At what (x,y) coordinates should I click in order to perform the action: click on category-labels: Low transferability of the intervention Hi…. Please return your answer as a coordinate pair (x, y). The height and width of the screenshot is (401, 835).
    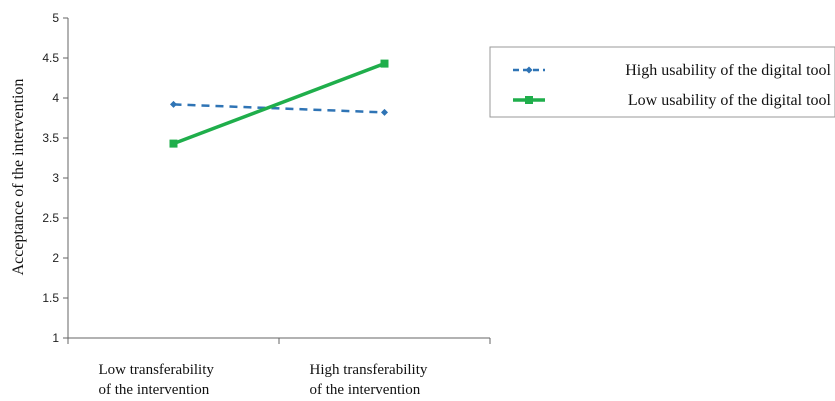
    Looking at the image, I should click on (263, 380).